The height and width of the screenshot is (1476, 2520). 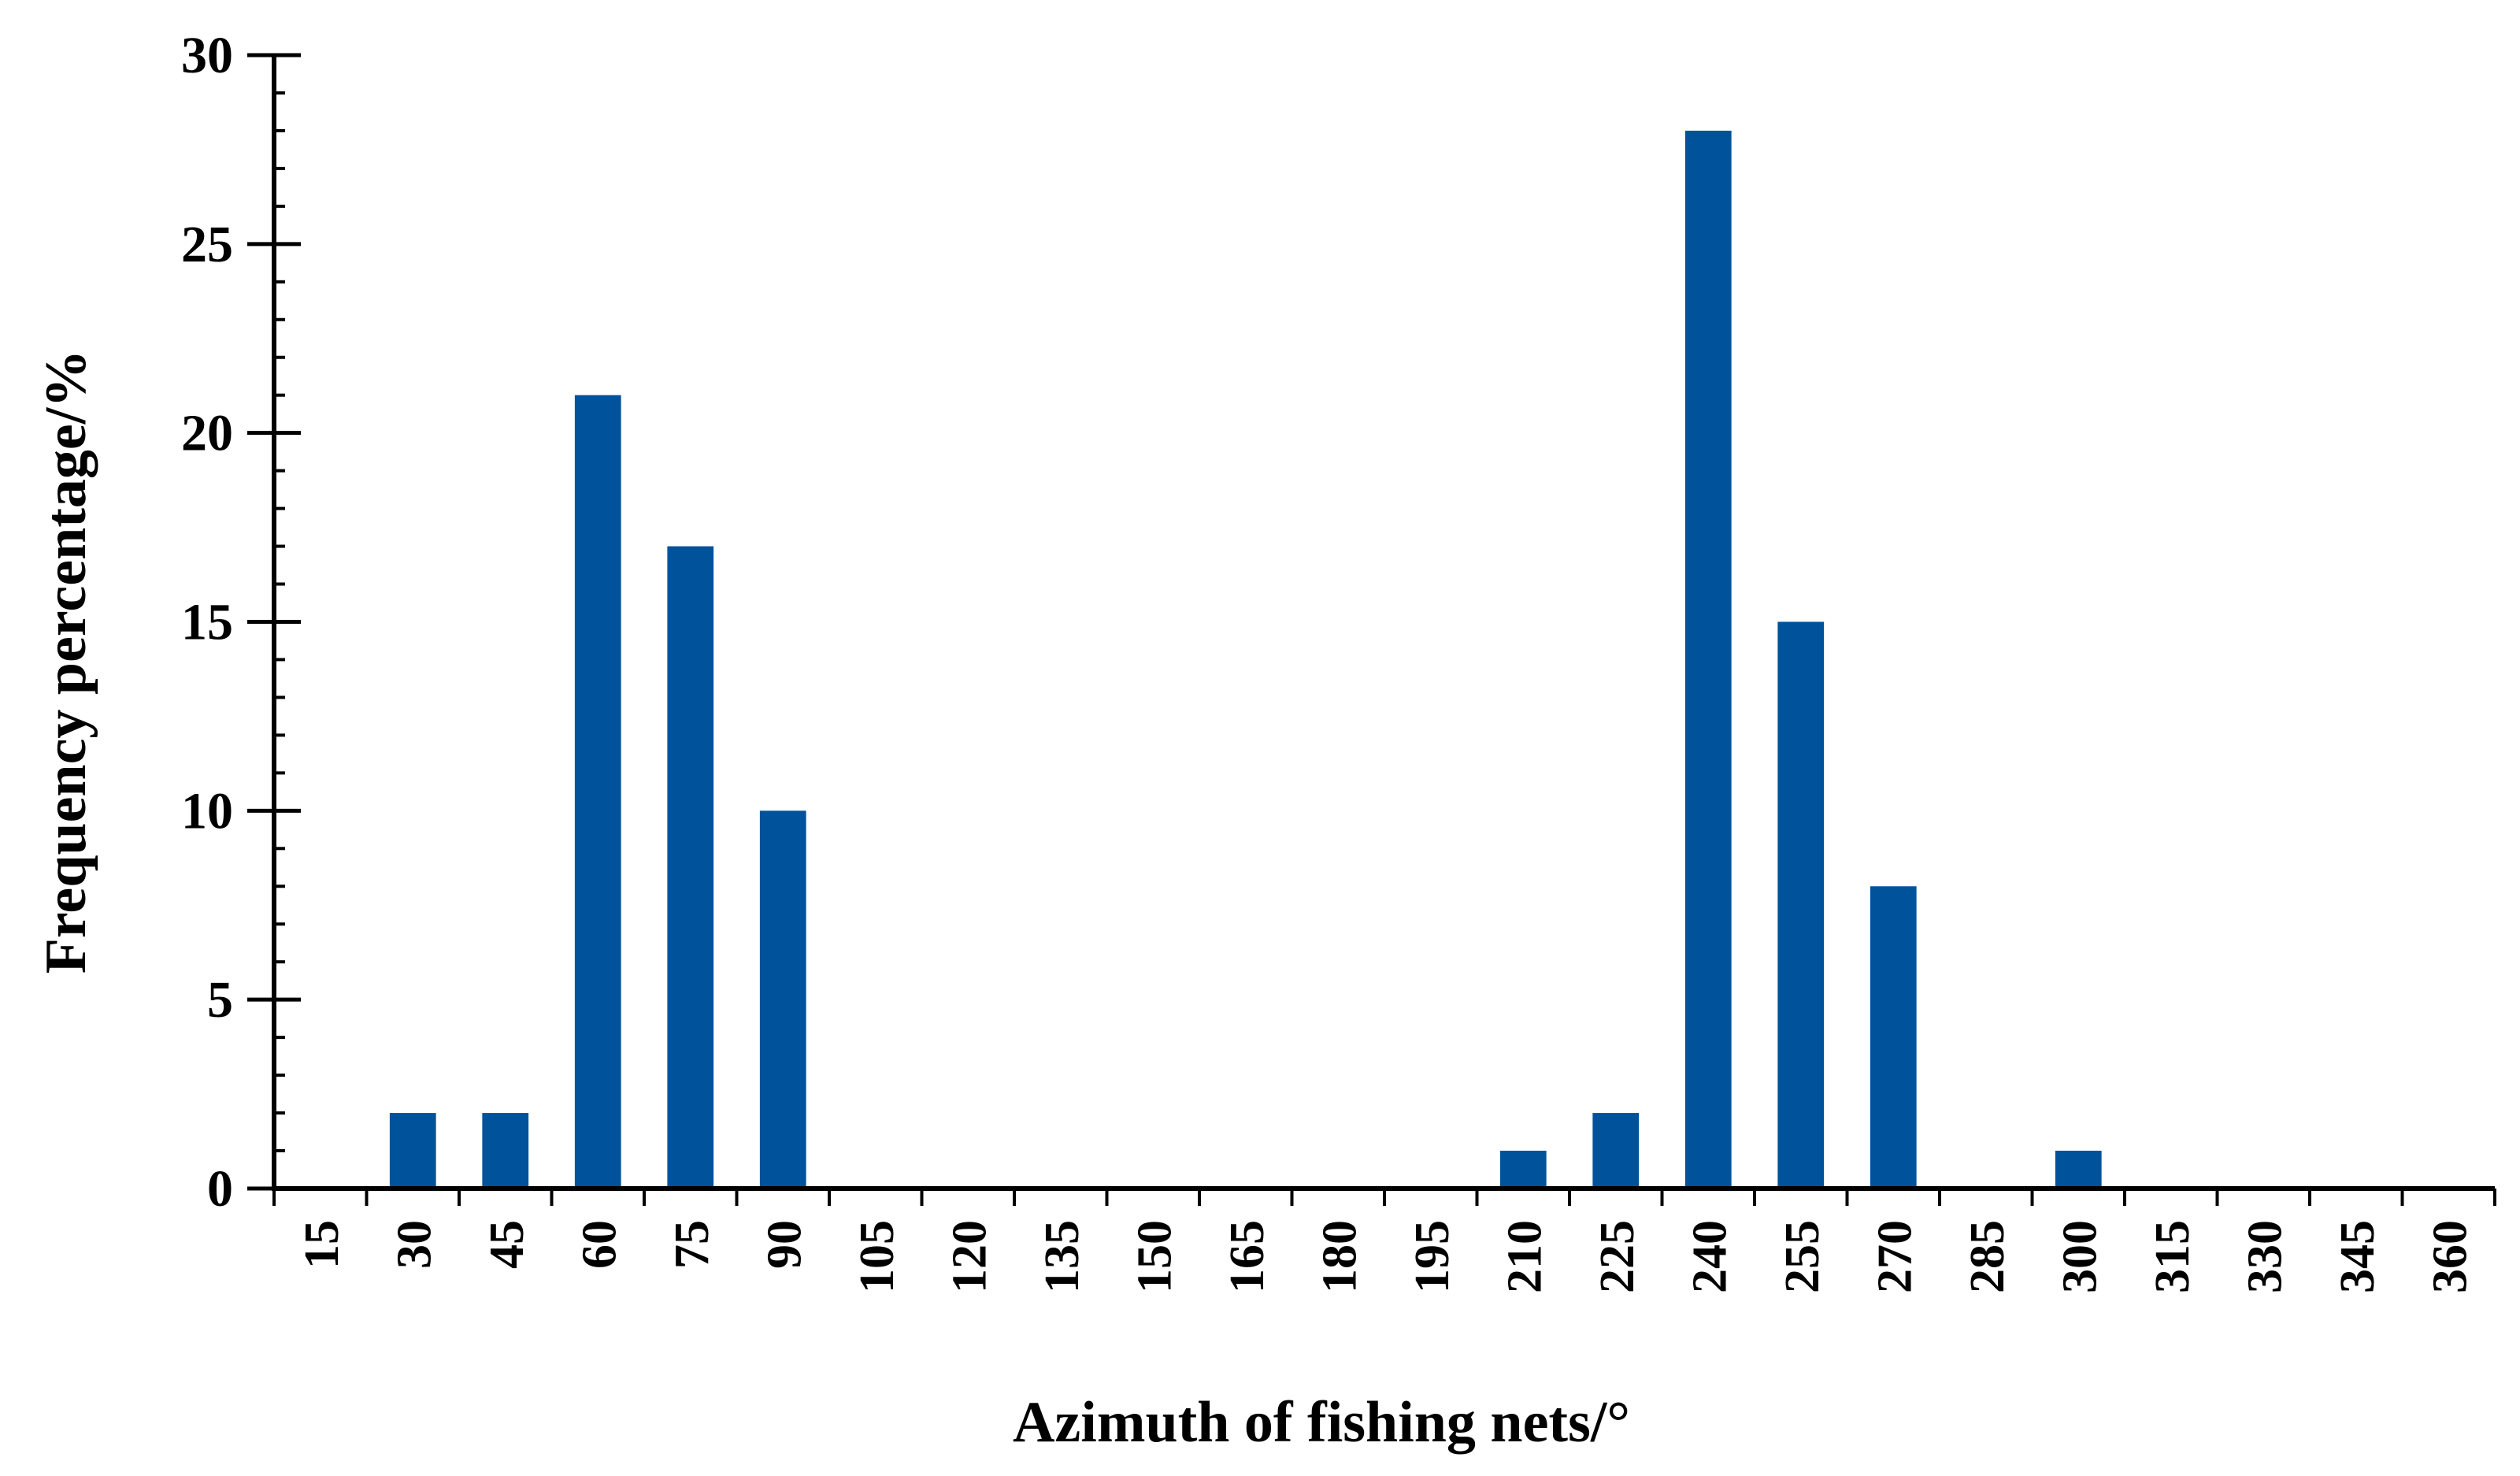 I want to click on x-tick-label: 120, so click(x=969, y=1256).